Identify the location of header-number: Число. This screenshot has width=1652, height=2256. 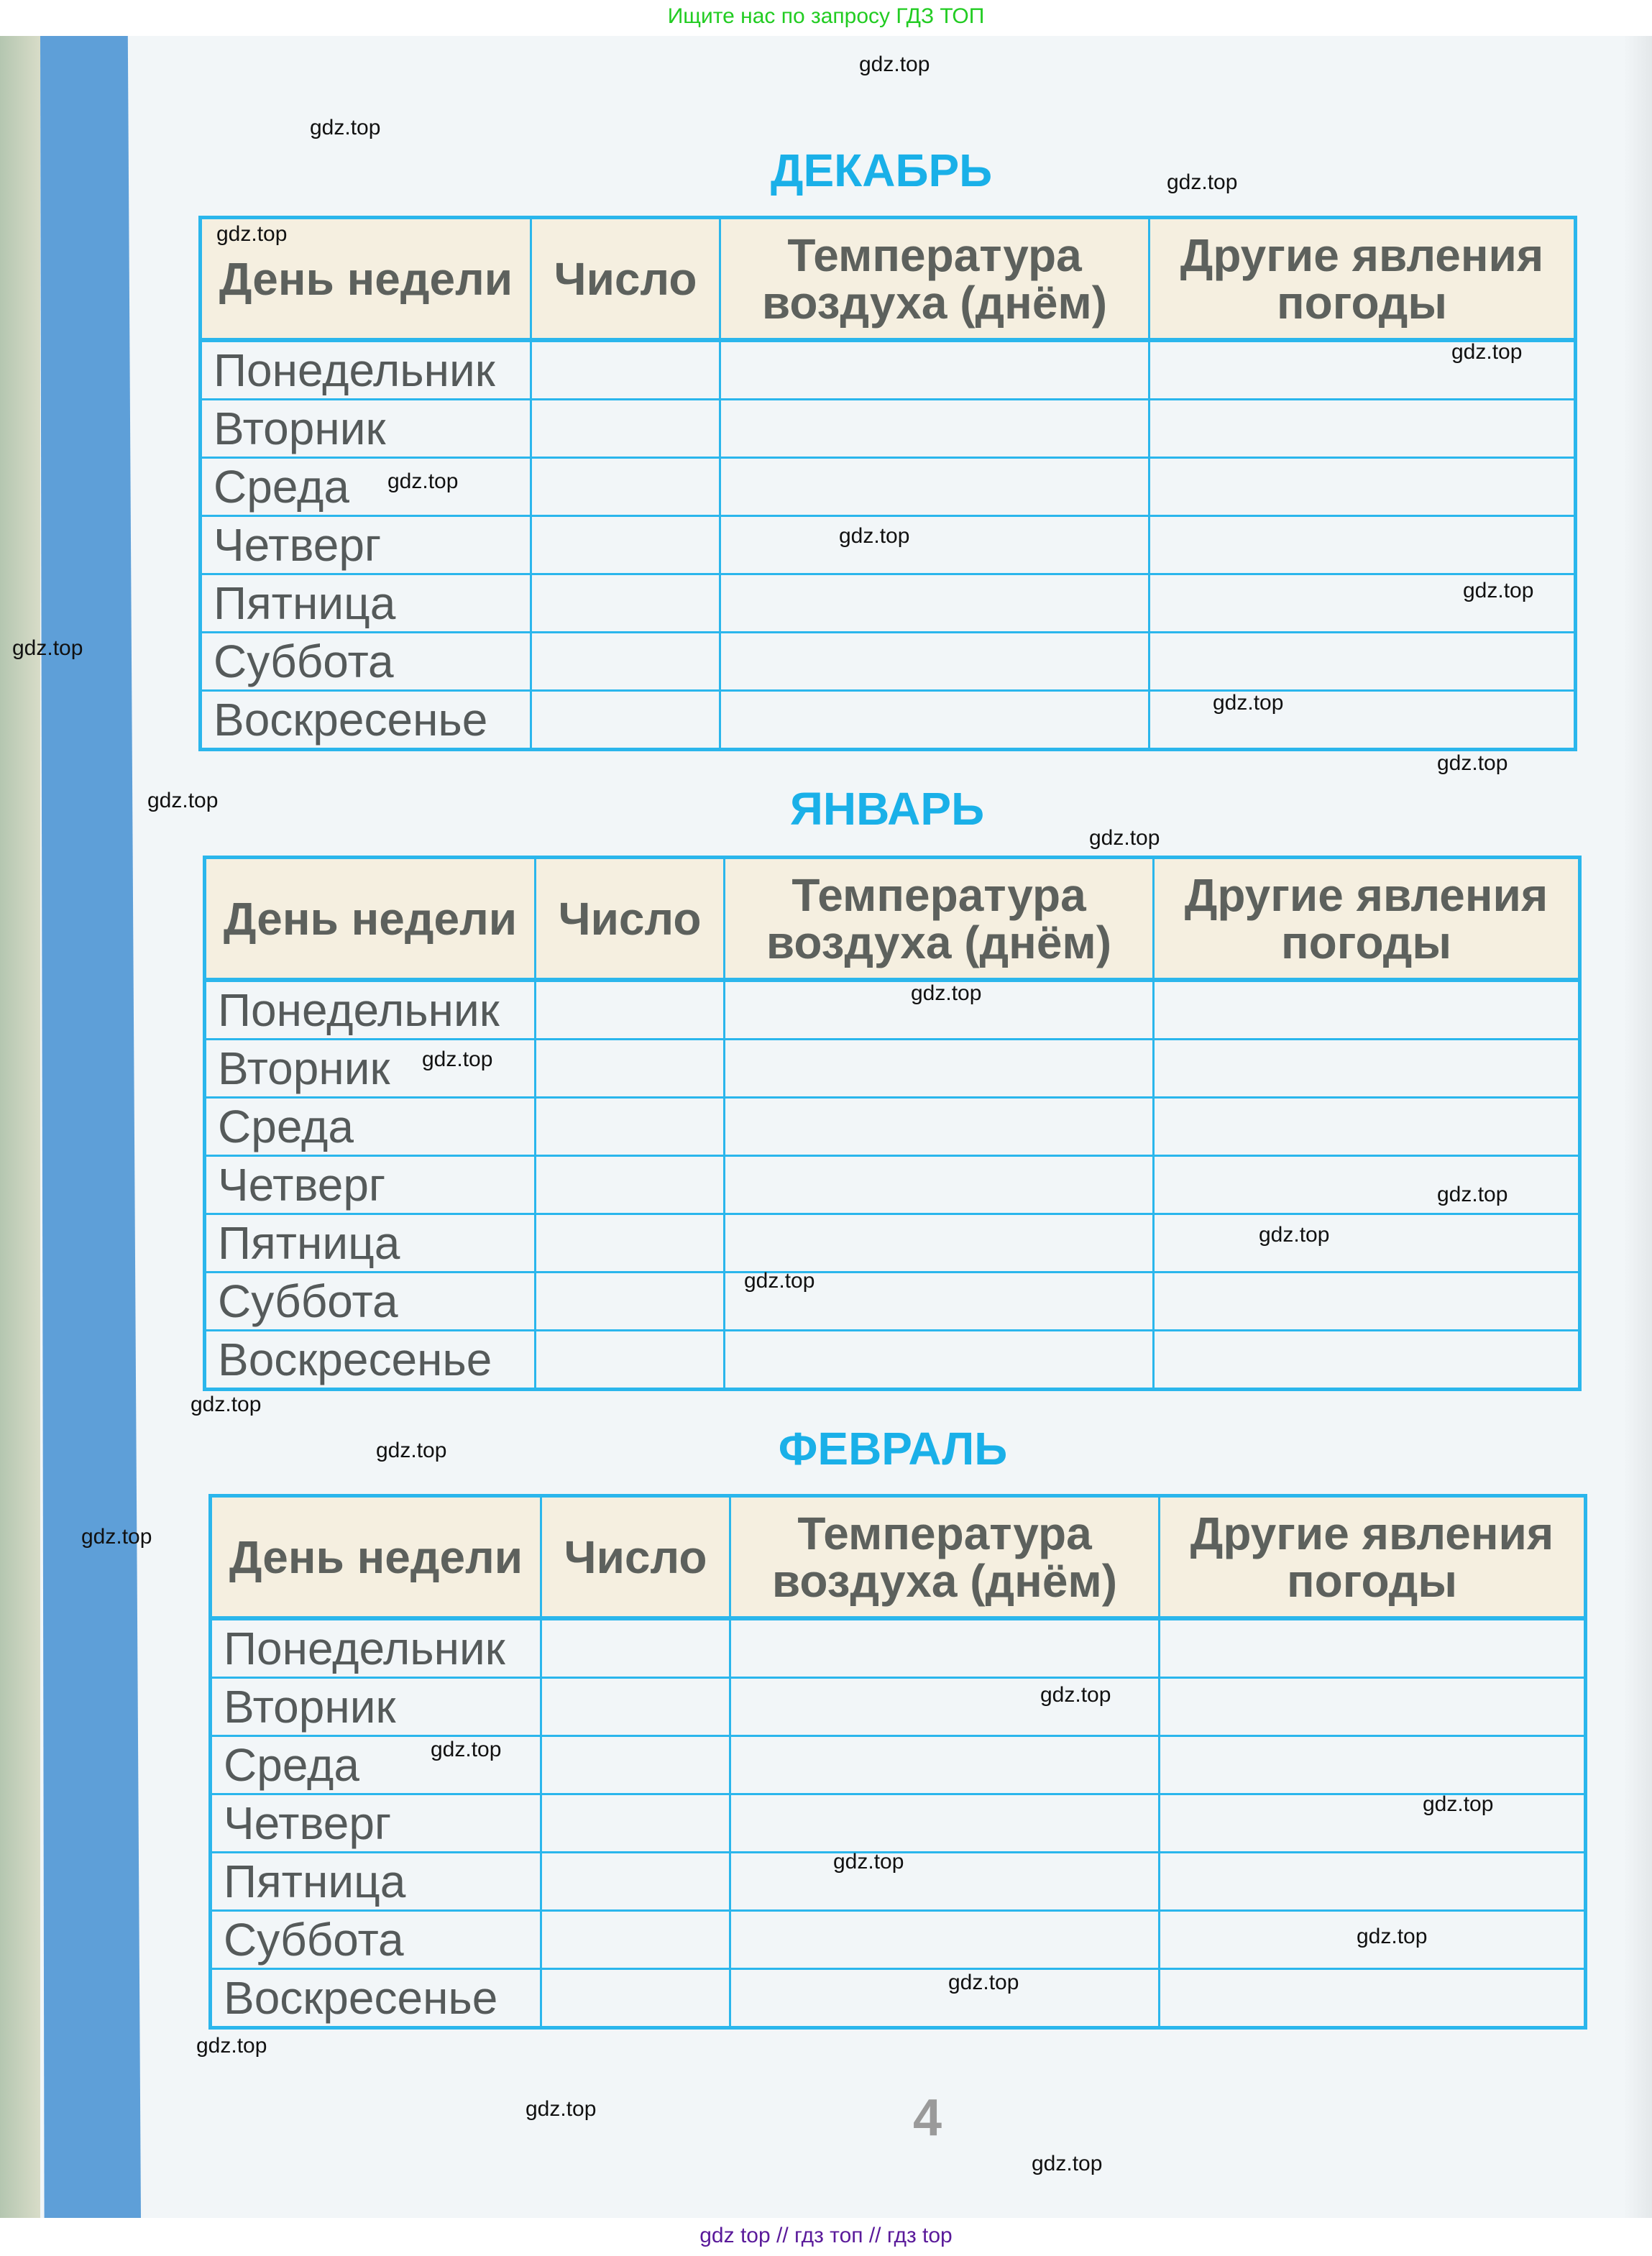
(629, 919).